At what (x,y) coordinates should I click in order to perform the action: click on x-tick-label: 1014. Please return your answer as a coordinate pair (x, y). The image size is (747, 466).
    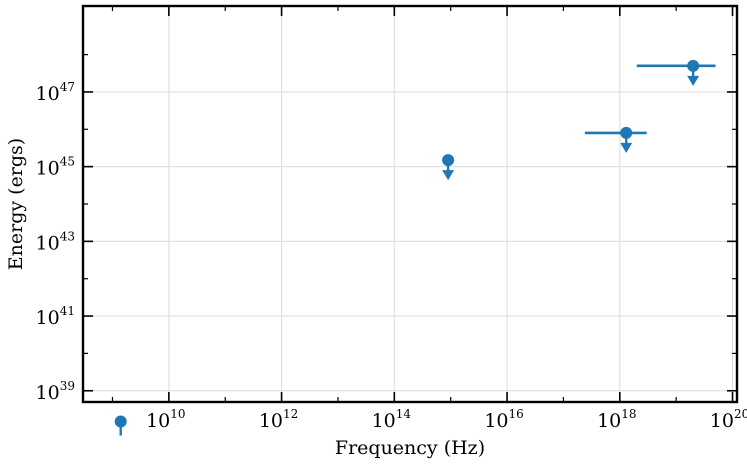
    Looking at the image, I should click on (392, 419).